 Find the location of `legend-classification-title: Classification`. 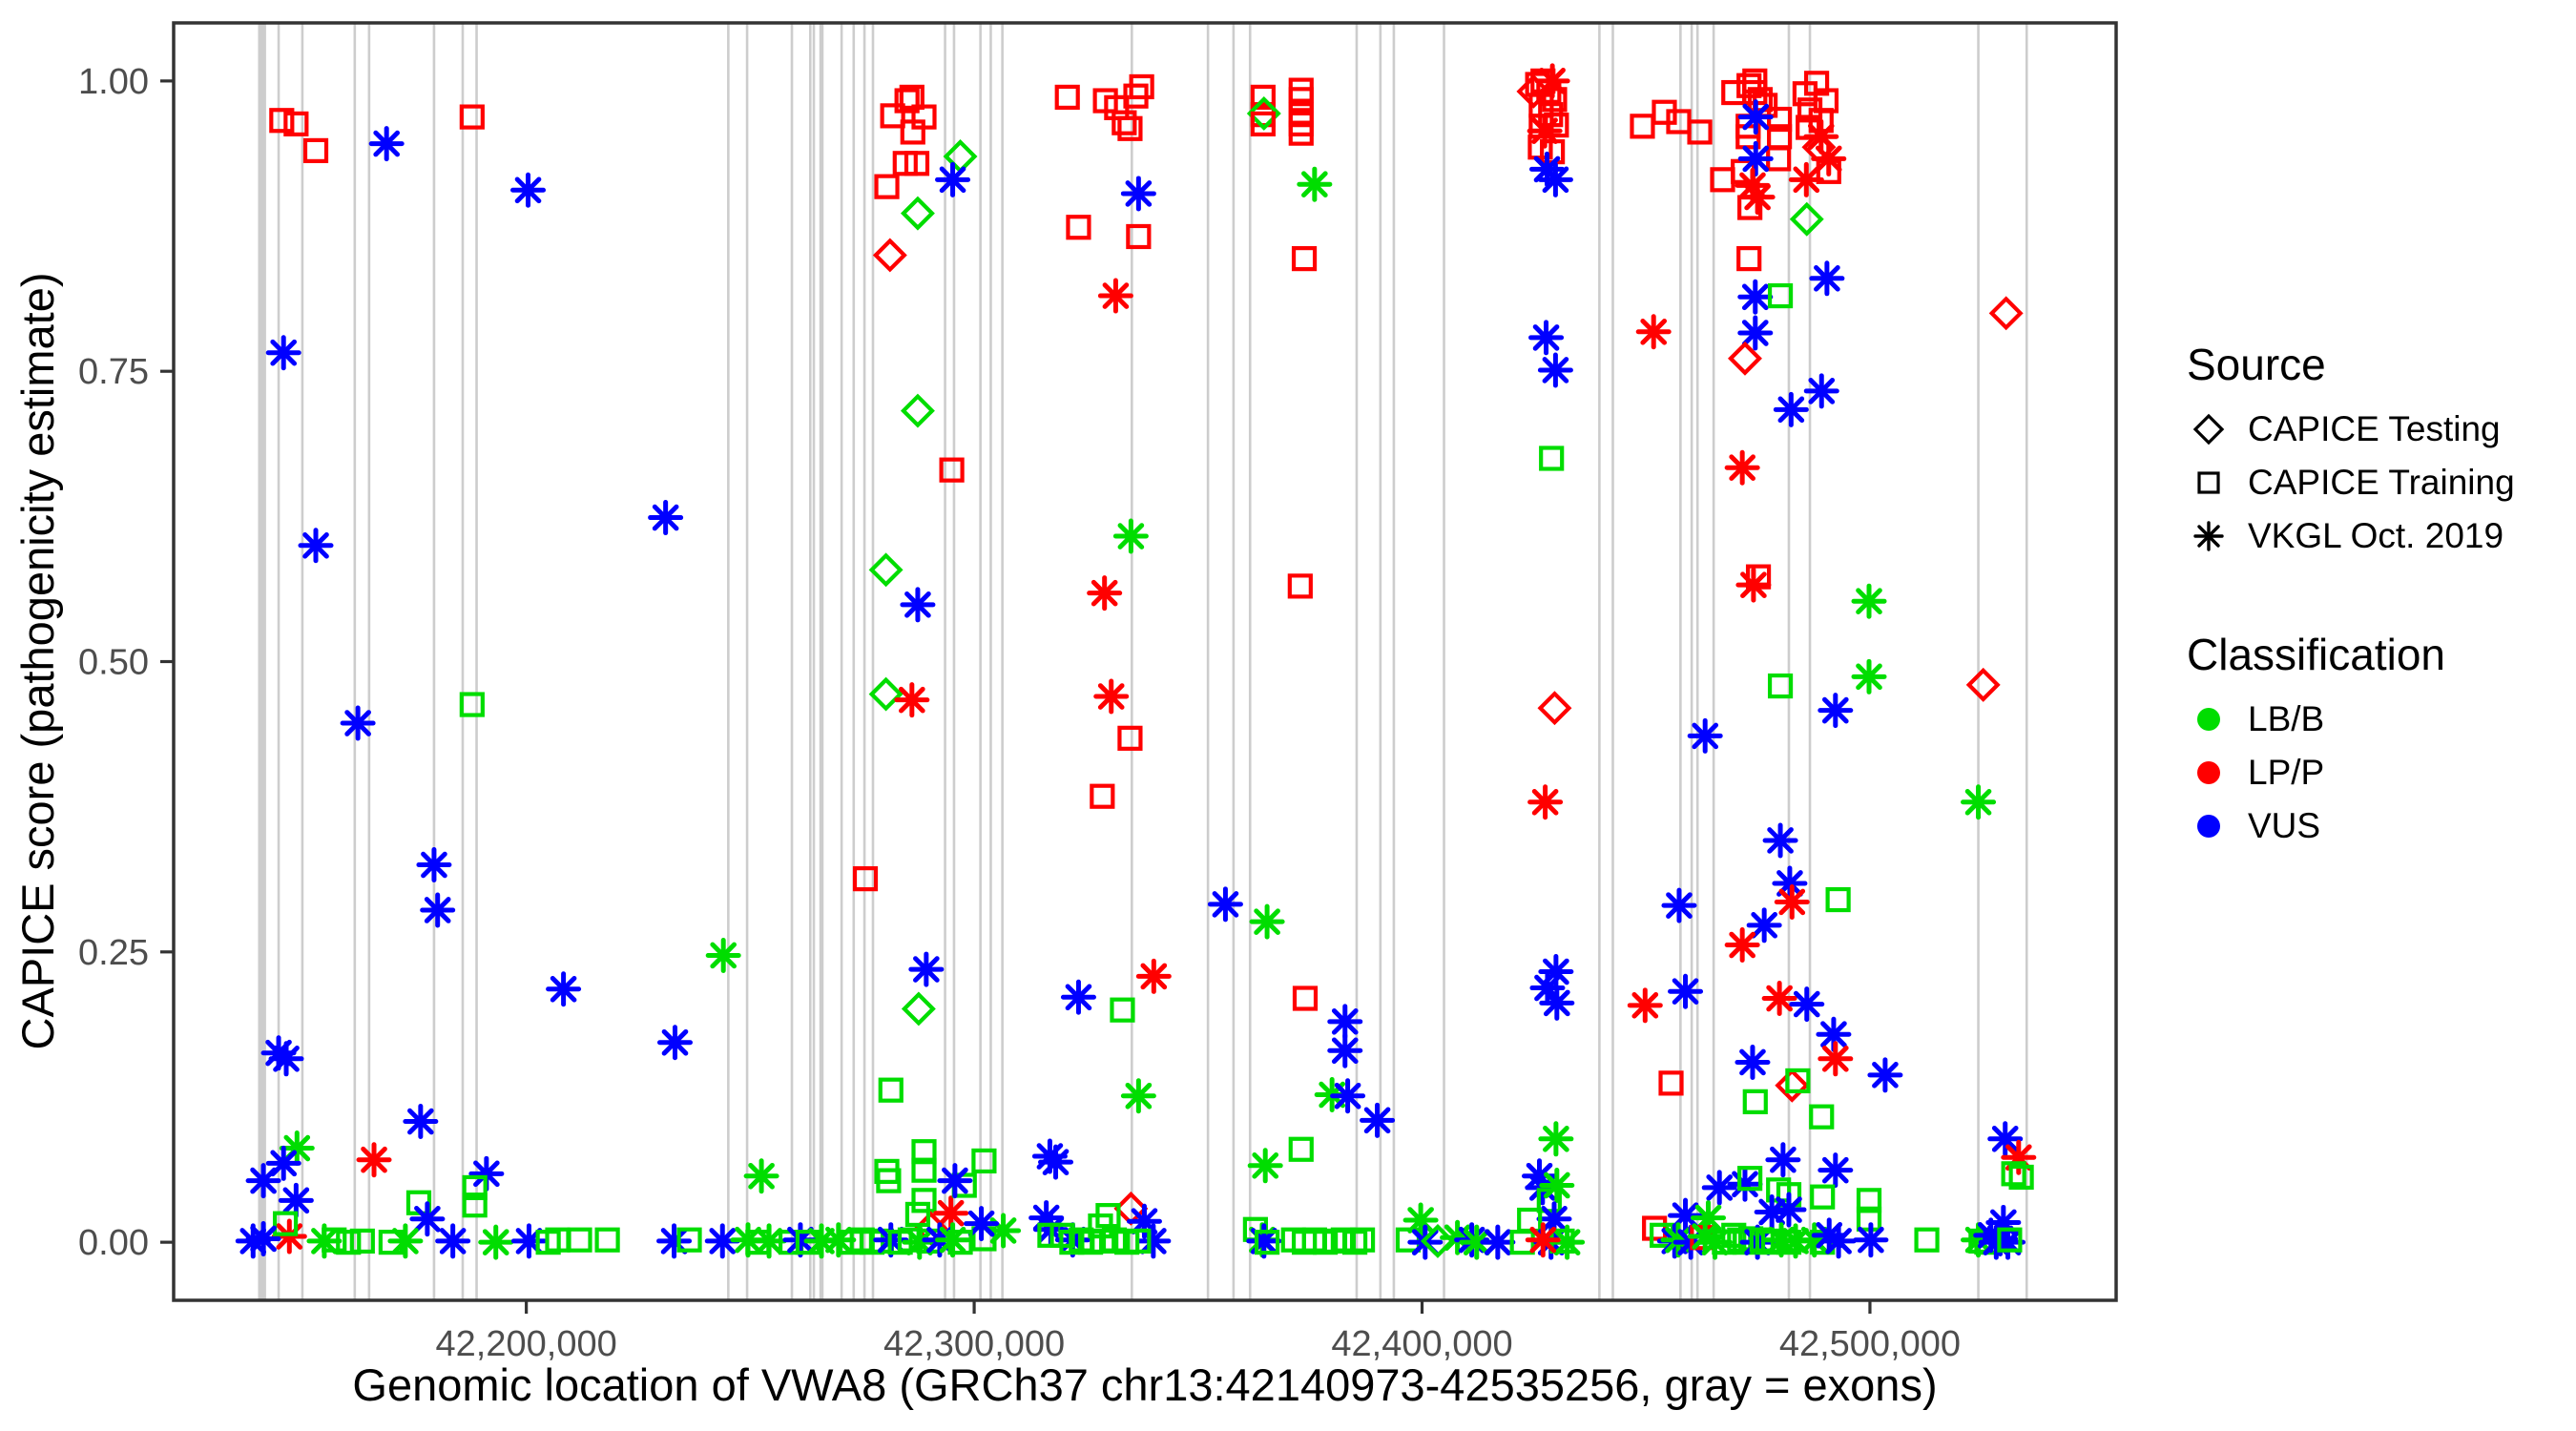

legend-classification-title: Classification is located at coordinates (2316, 654).